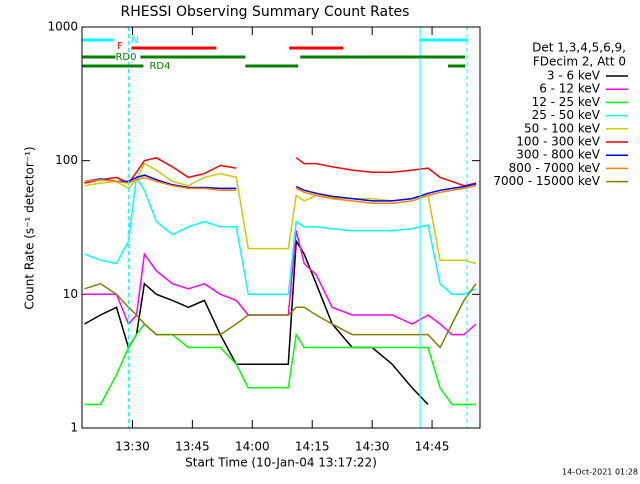 The image size is (640, 484). What do you see at coordinates (566, 115) in the screenshot?
I see `legend-label: 25 - 50 keV` at bounding box center [566, 115].